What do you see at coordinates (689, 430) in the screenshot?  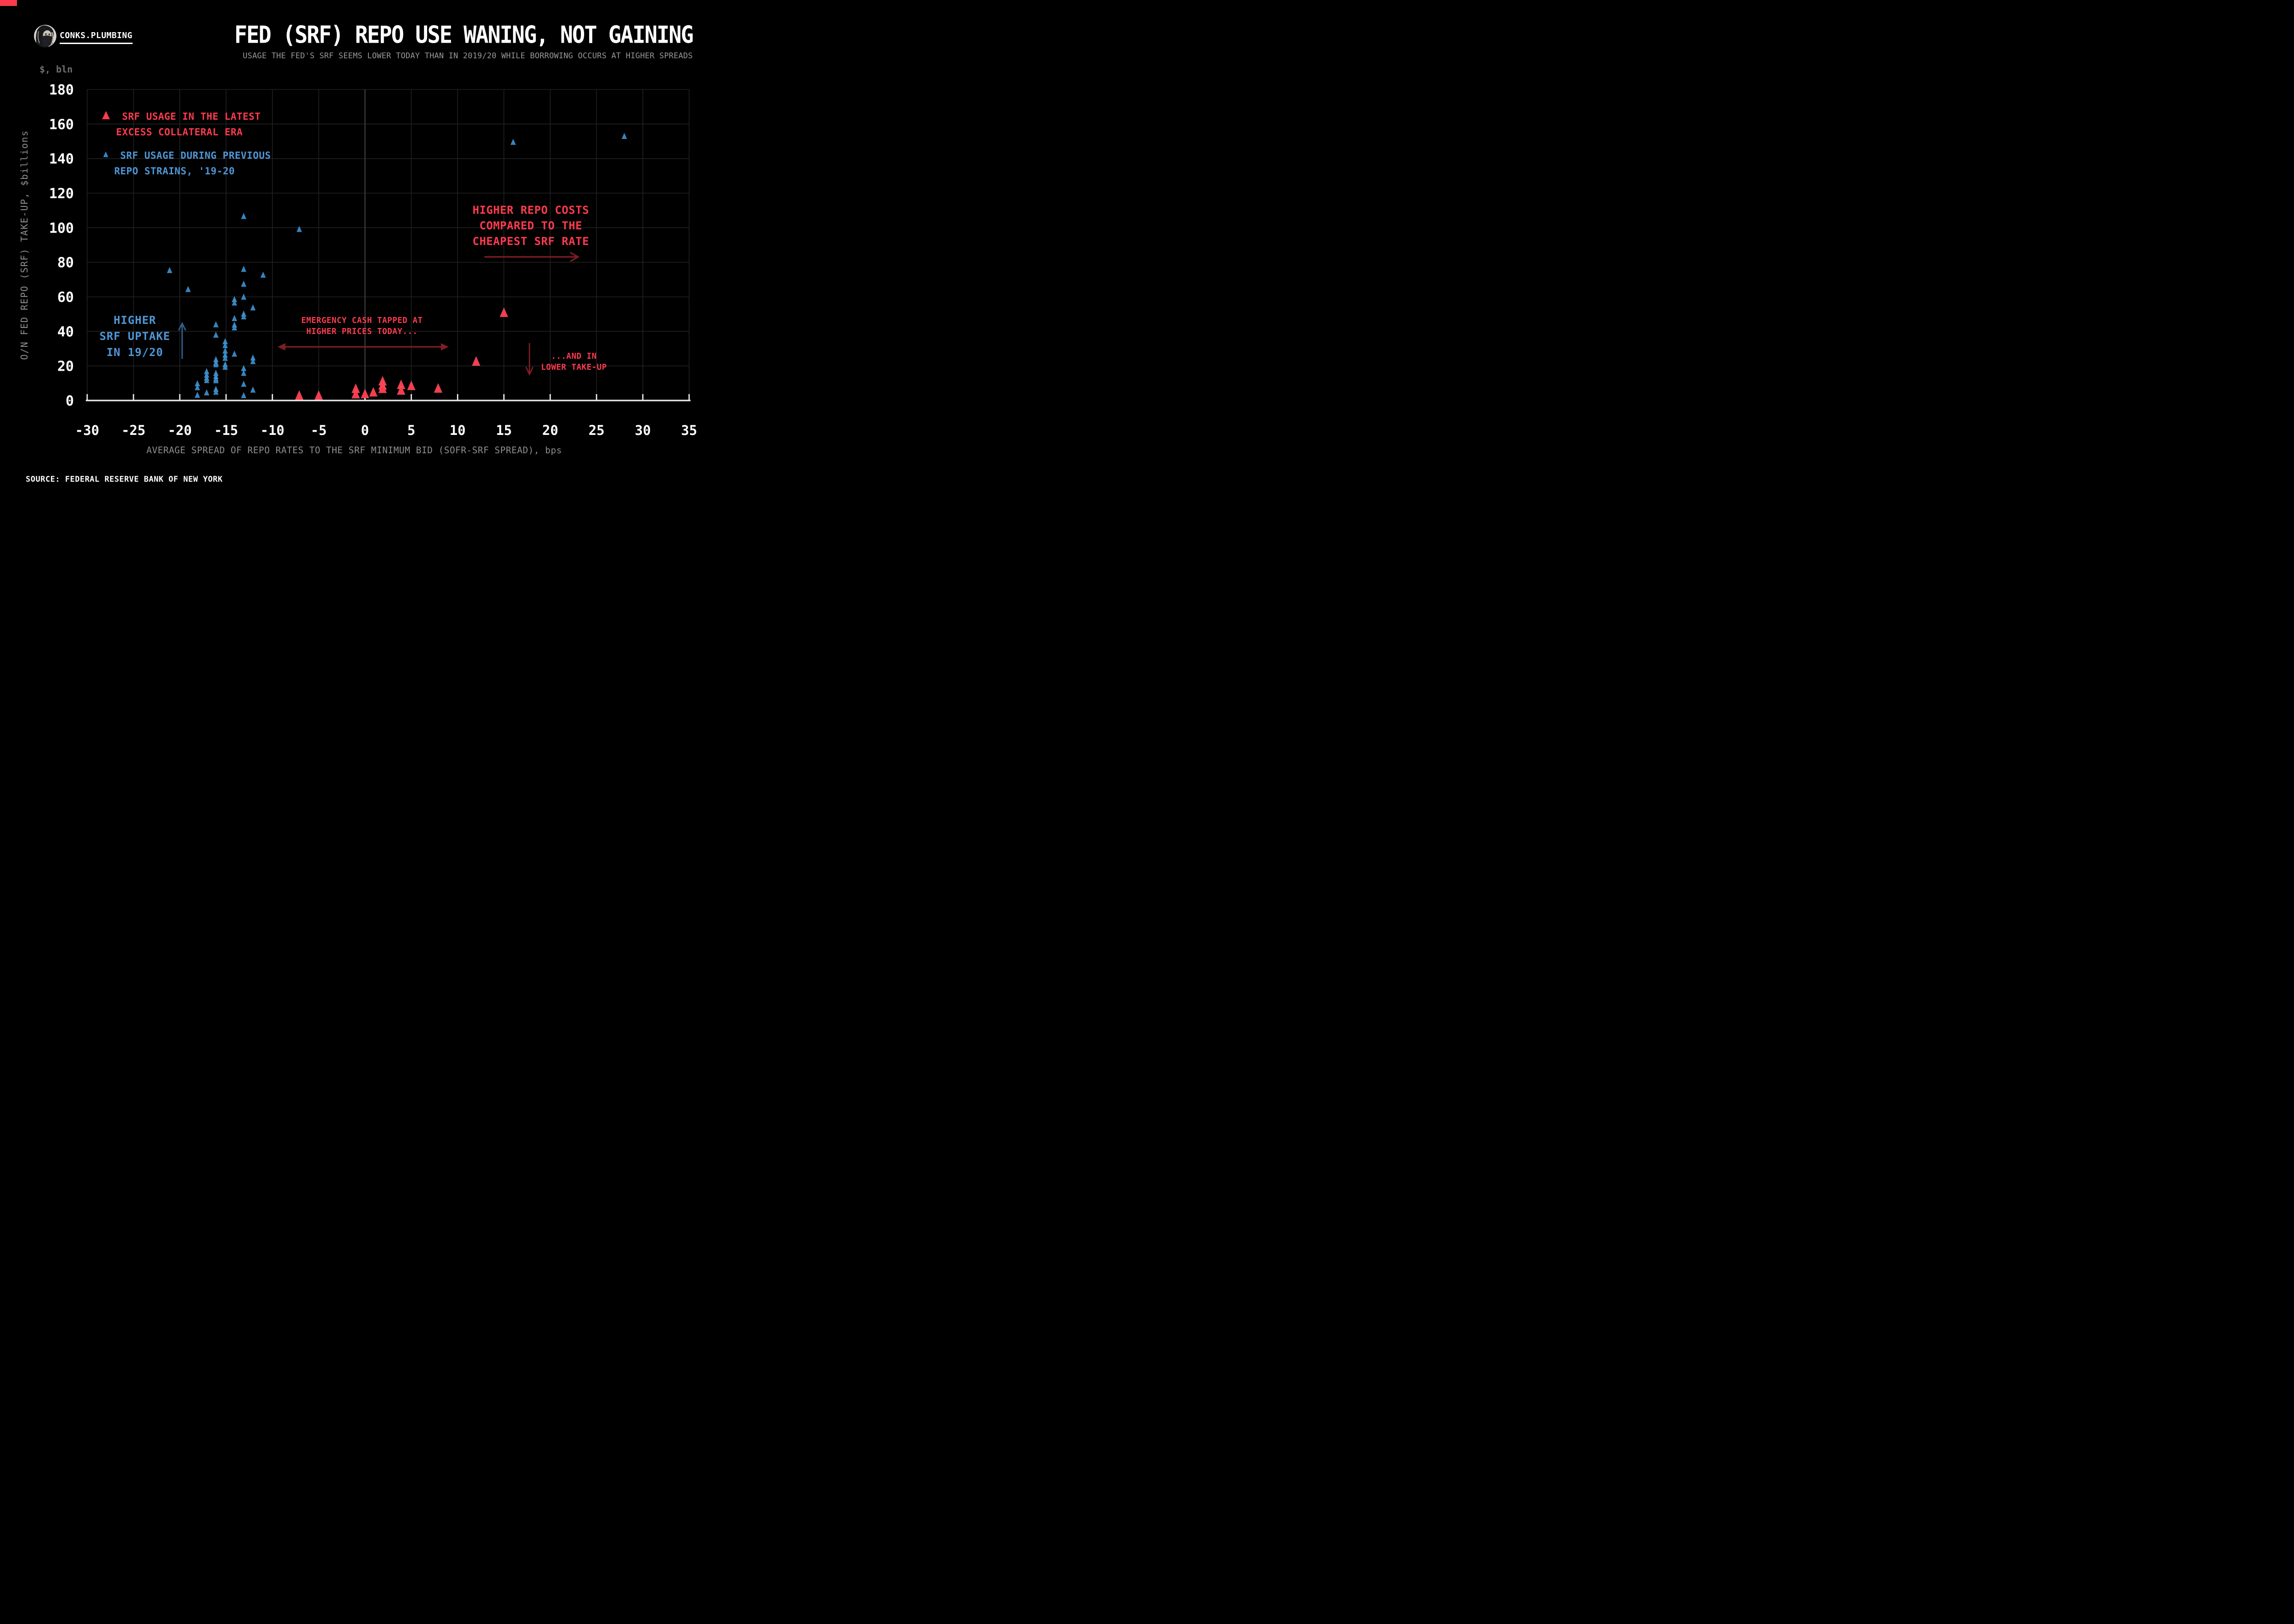 I see `x-tick-label: 35` at bounding box center [689, 430].